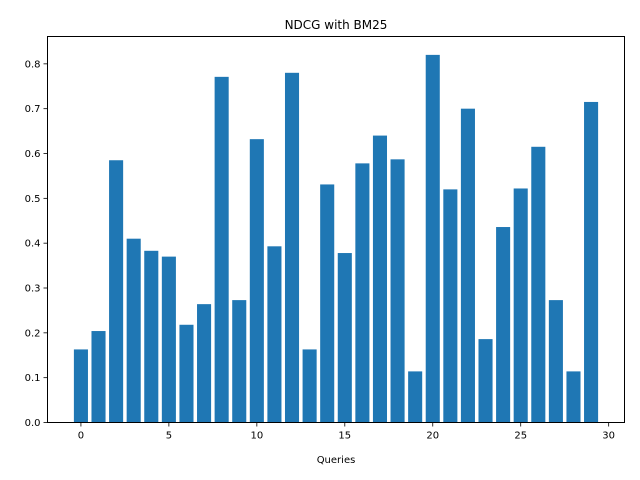 This screenshot has height=480, width=640. Describe the element at coordinates (33, 423) in the screenshot. I see `y-tick-label: 0.0` at that location.